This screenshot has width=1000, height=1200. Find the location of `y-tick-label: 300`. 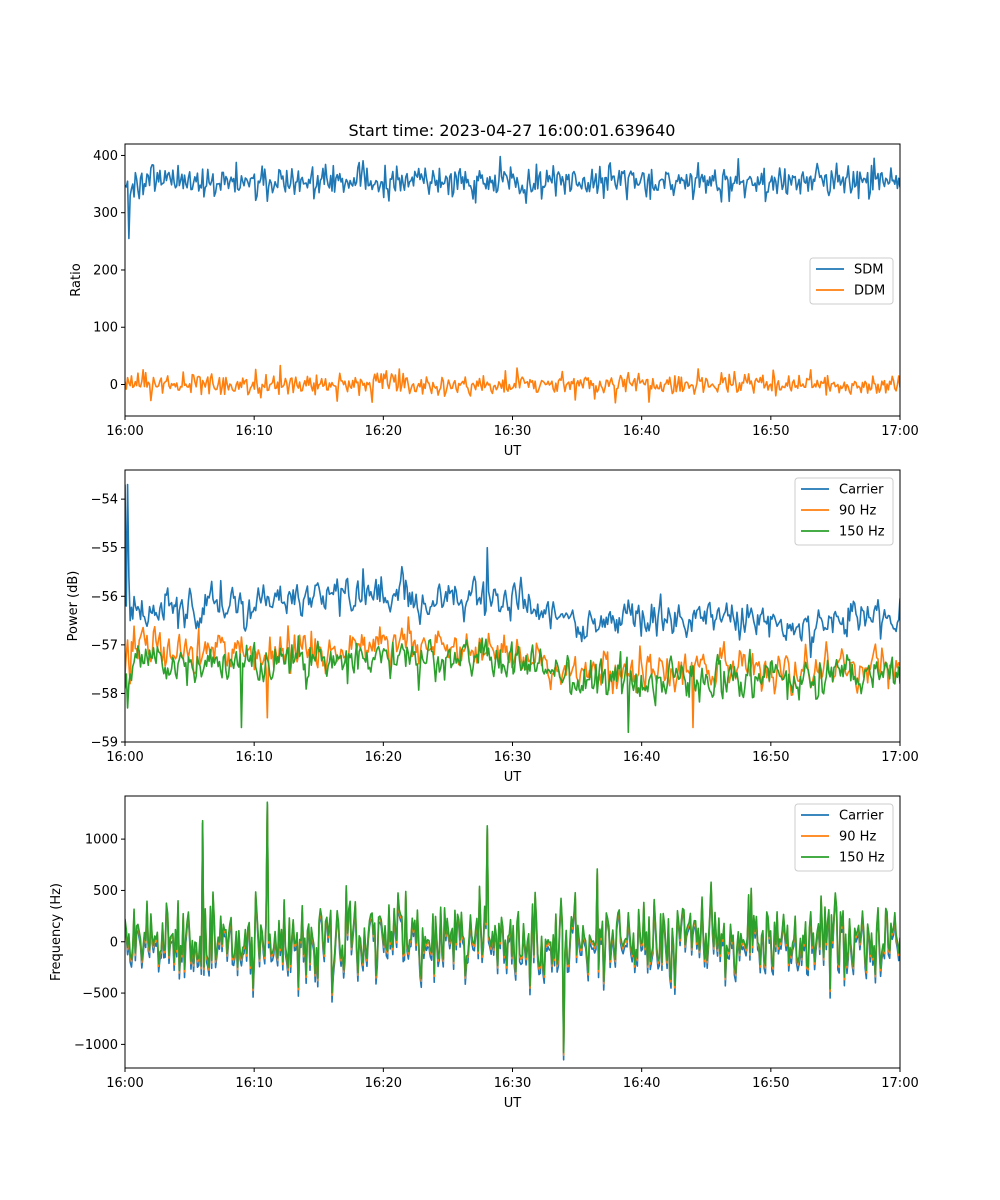

y-tick-label: 300 is located at coordinates (105, 213).